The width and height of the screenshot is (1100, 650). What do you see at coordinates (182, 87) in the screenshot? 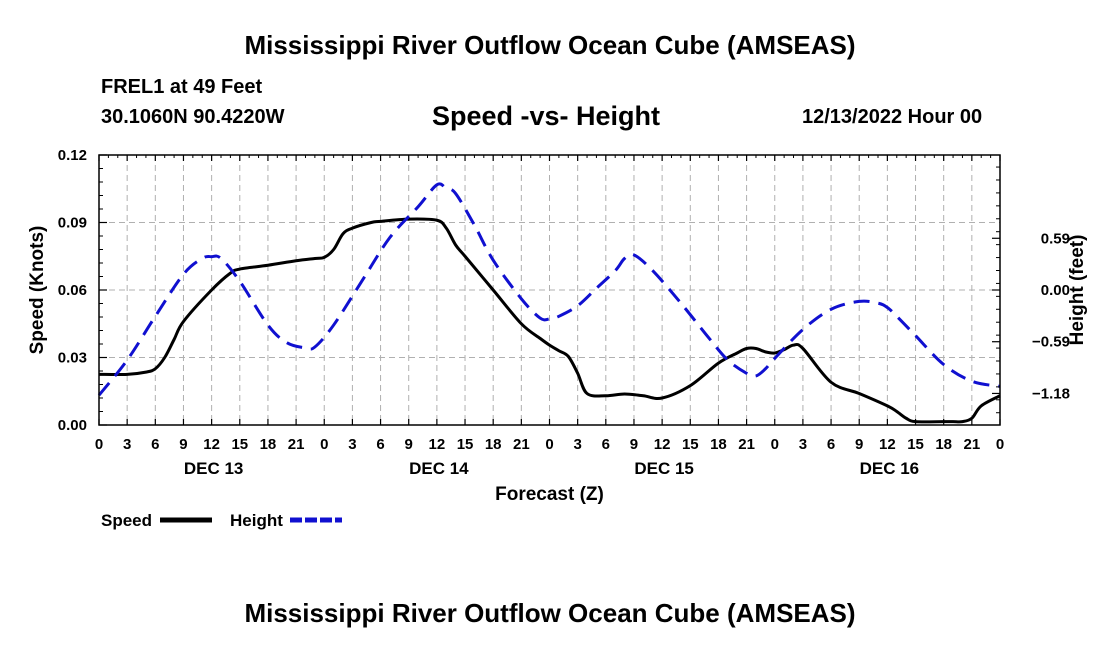
I see `station-label: FREL1 at 49 Feet` at bounding box center [182, 87].